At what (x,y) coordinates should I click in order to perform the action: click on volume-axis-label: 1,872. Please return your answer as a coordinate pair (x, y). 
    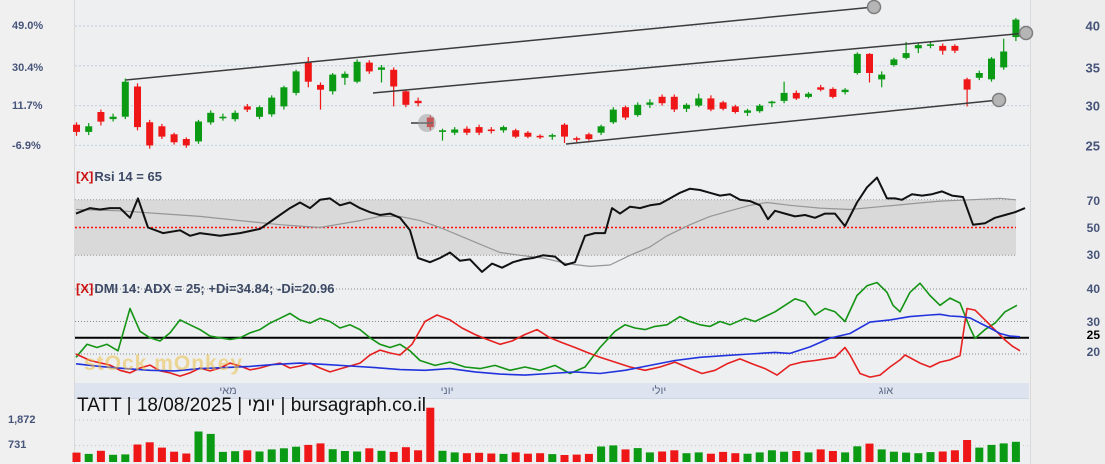
    Looking at the image, I should click on (22, 420).